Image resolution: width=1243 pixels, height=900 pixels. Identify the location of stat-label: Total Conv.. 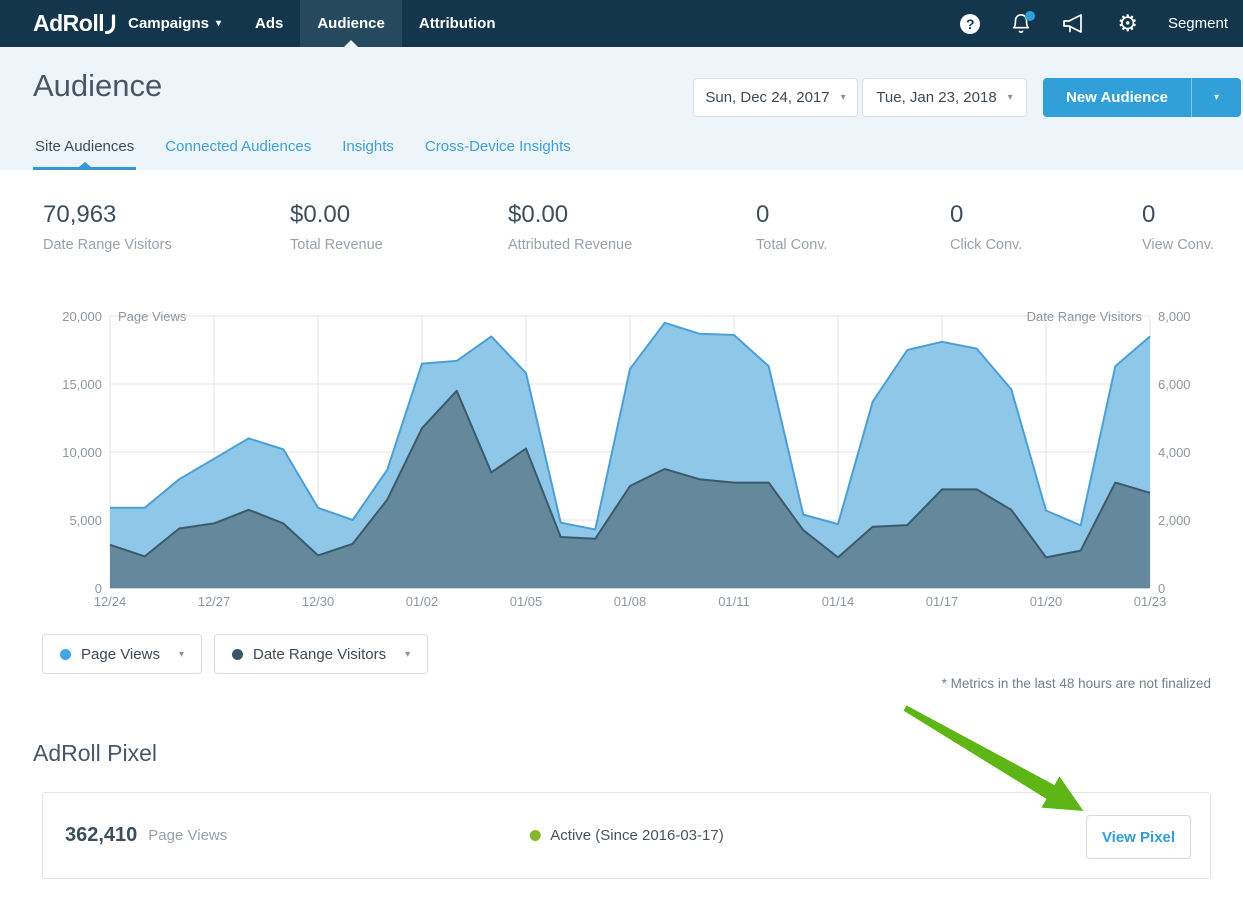
(792, 245).